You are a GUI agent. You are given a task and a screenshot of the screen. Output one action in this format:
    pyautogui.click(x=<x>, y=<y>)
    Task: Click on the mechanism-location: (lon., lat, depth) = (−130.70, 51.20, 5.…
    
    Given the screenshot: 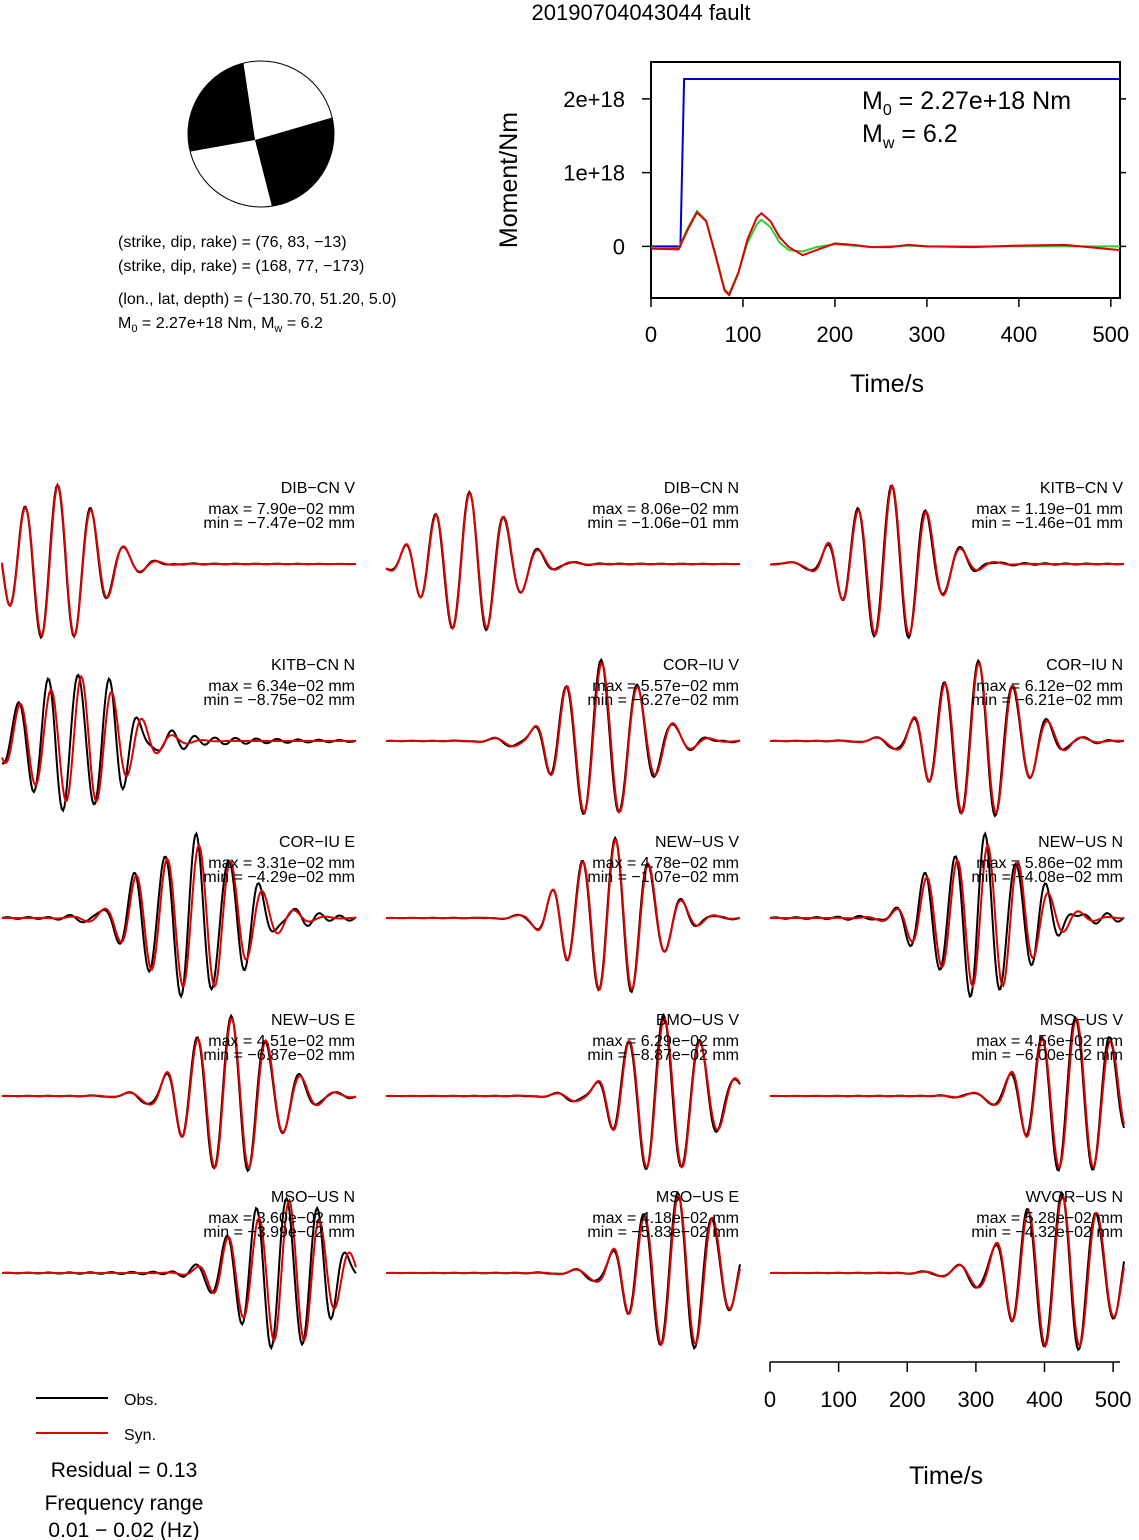 What is the action you would take?
    pyautogui.click(x=257, y=299)
    